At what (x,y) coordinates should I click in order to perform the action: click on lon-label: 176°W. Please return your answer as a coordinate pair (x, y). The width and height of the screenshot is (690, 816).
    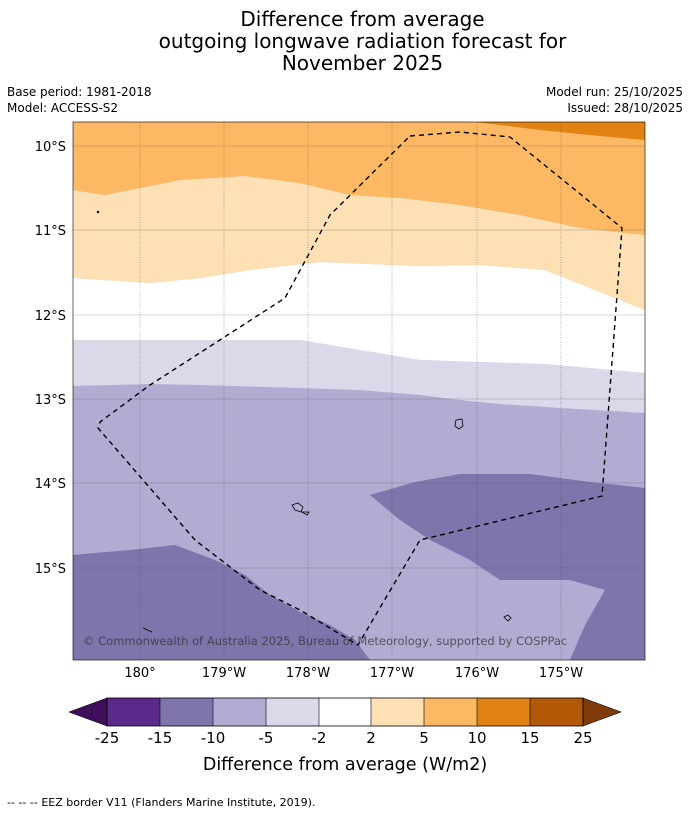
    Looking at the image, I should click on (477, 673).